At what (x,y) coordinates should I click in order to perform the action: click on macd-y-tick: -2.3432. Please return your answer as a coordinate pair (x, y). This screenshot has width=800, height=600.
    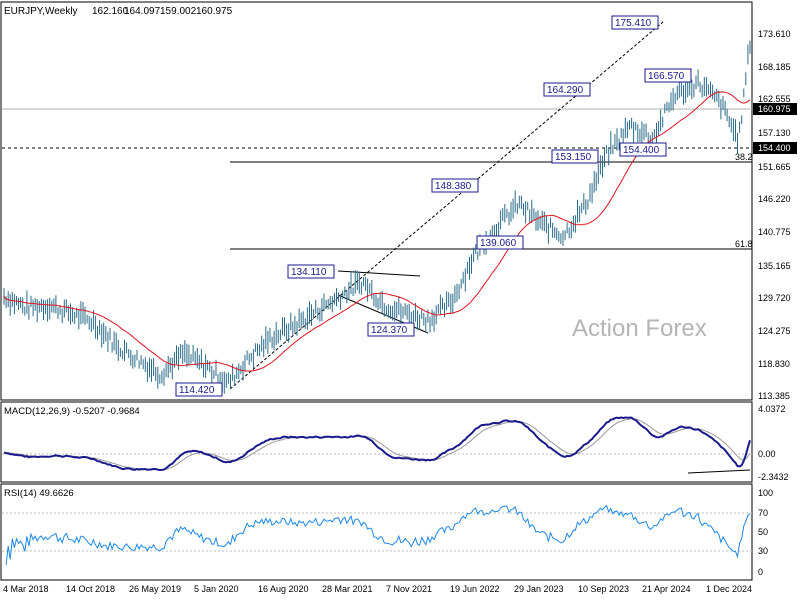
    Looking at the image, I should click on (773, 477).